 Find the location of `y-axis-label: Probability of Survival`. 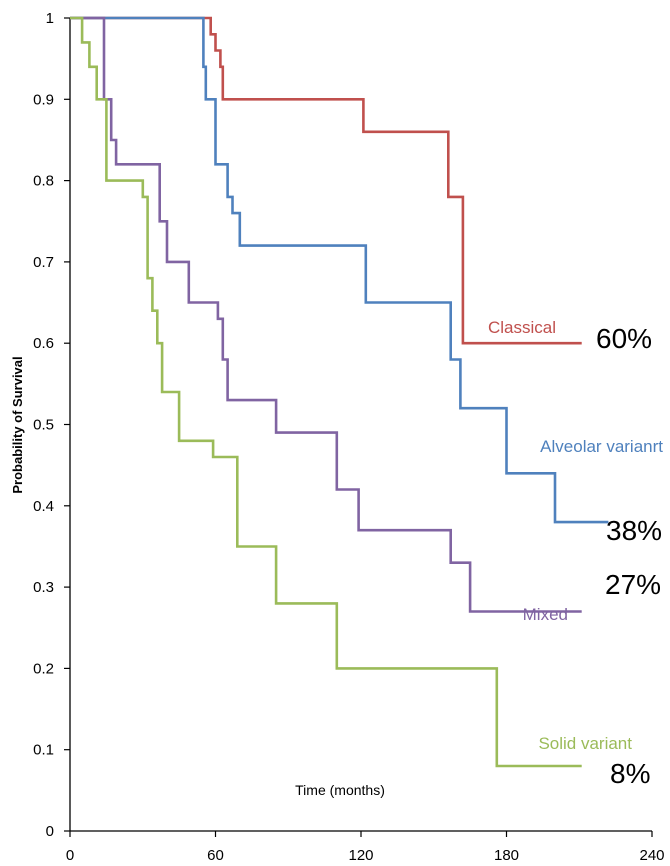

y-axis-label: Probability of Survival is located at coordinates (17, 424).